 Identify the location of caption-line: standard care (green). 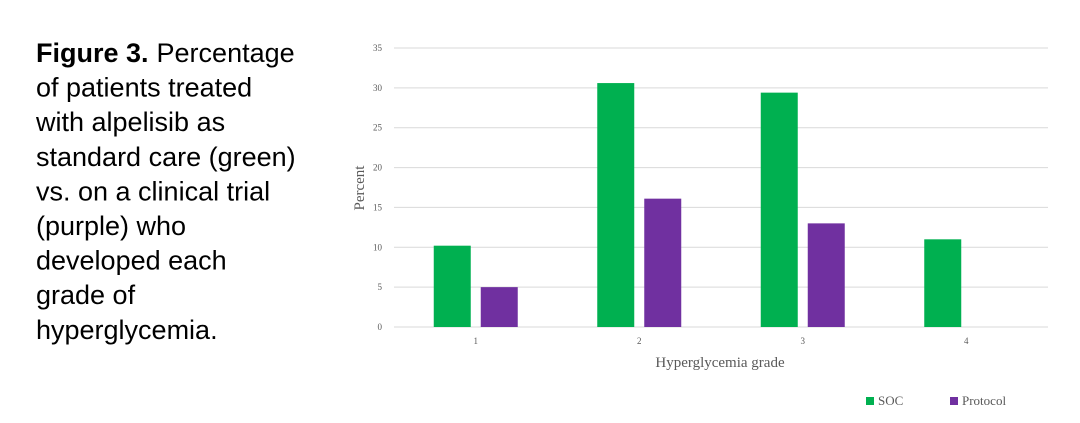
(166, 157).